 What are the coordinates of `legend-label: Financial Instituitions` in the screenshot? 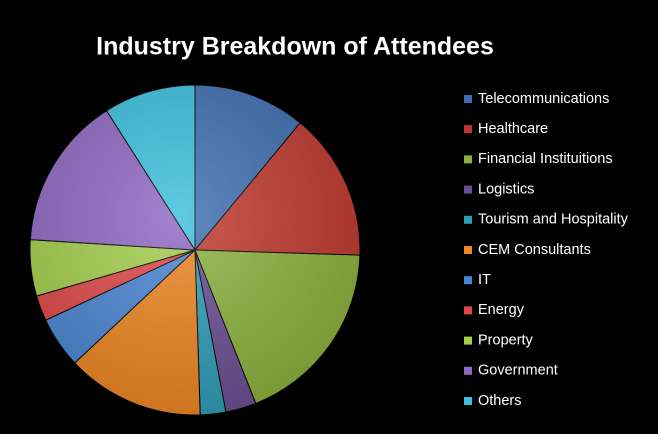 It's located at (545, 159).